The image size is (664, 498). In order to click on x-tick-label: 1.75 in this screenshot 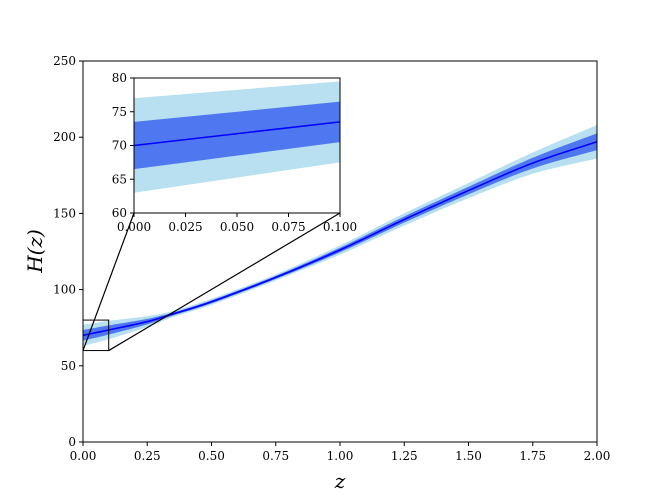, I will do `click(532, 456)`.